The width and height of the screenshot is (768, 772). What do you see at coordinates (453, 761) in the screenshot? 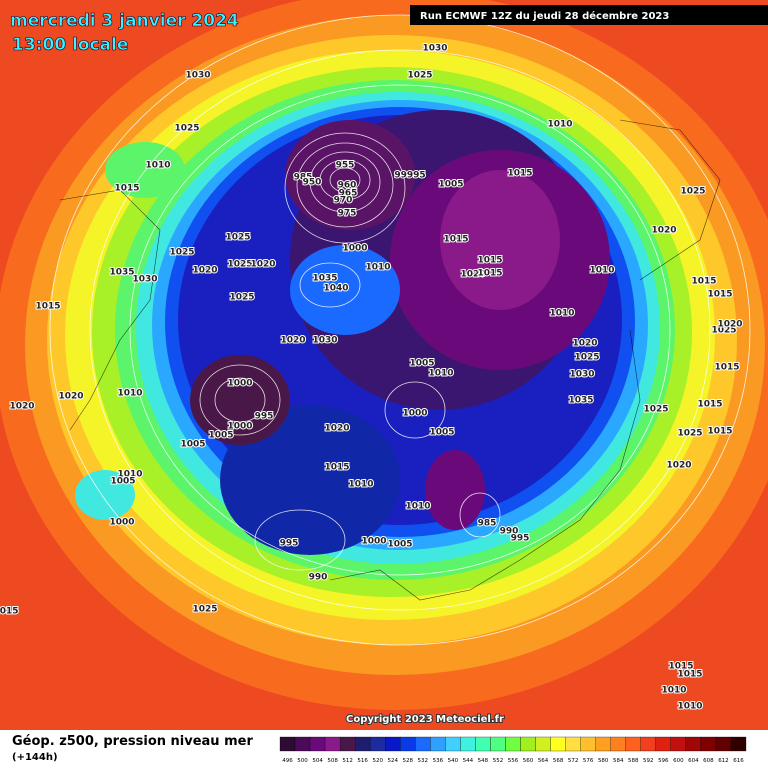
I see `colorbar-label: 540` at bounding box center [453, 761].